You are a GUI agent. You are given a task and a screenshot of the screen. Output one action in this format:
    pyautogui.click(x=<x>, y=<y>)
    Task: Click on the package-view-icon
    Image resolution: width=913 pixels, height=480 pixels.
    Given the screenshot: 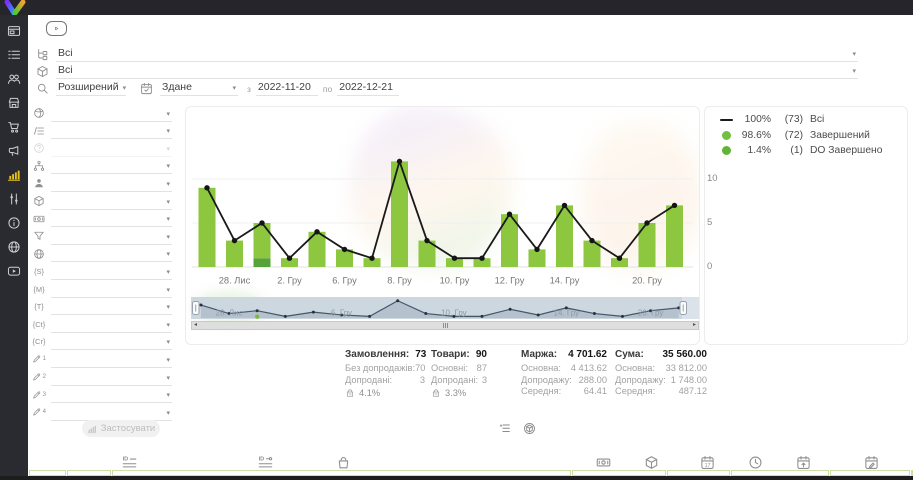 What is the action you would take?
    pyautogui.click(x=529, y=428)
    